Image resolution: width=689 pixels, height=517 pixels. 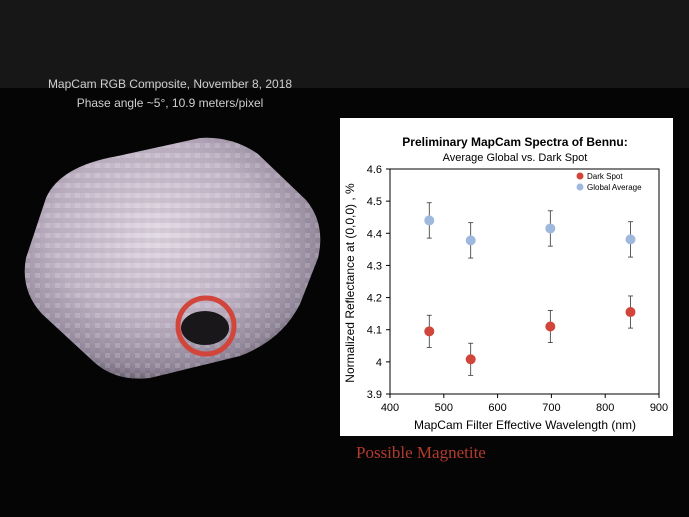 What do you see at coordinates (390, 408) in the screenshot?
I see `x-tick-label: 400` at bounding box center [390, 408].